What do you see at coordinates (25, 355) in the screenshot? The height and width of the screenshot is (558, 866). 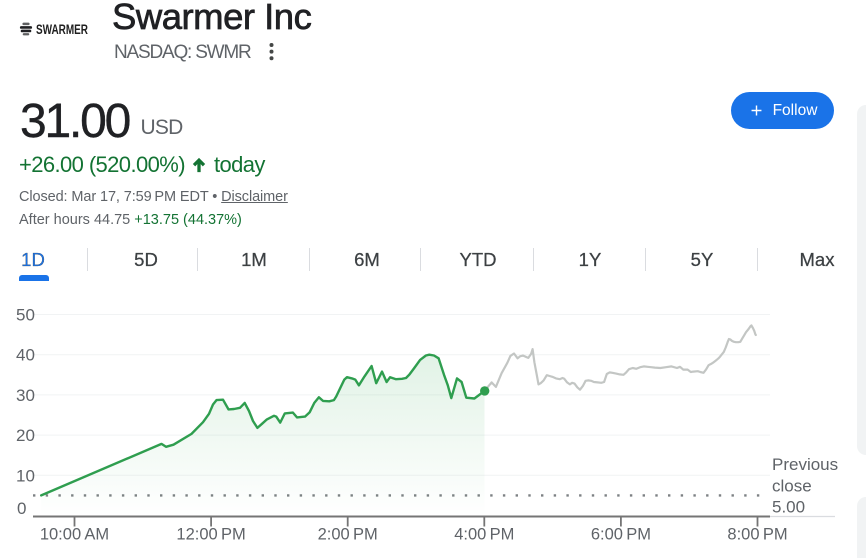 I see `svg-text: 40` at bounding box center [25, 355].